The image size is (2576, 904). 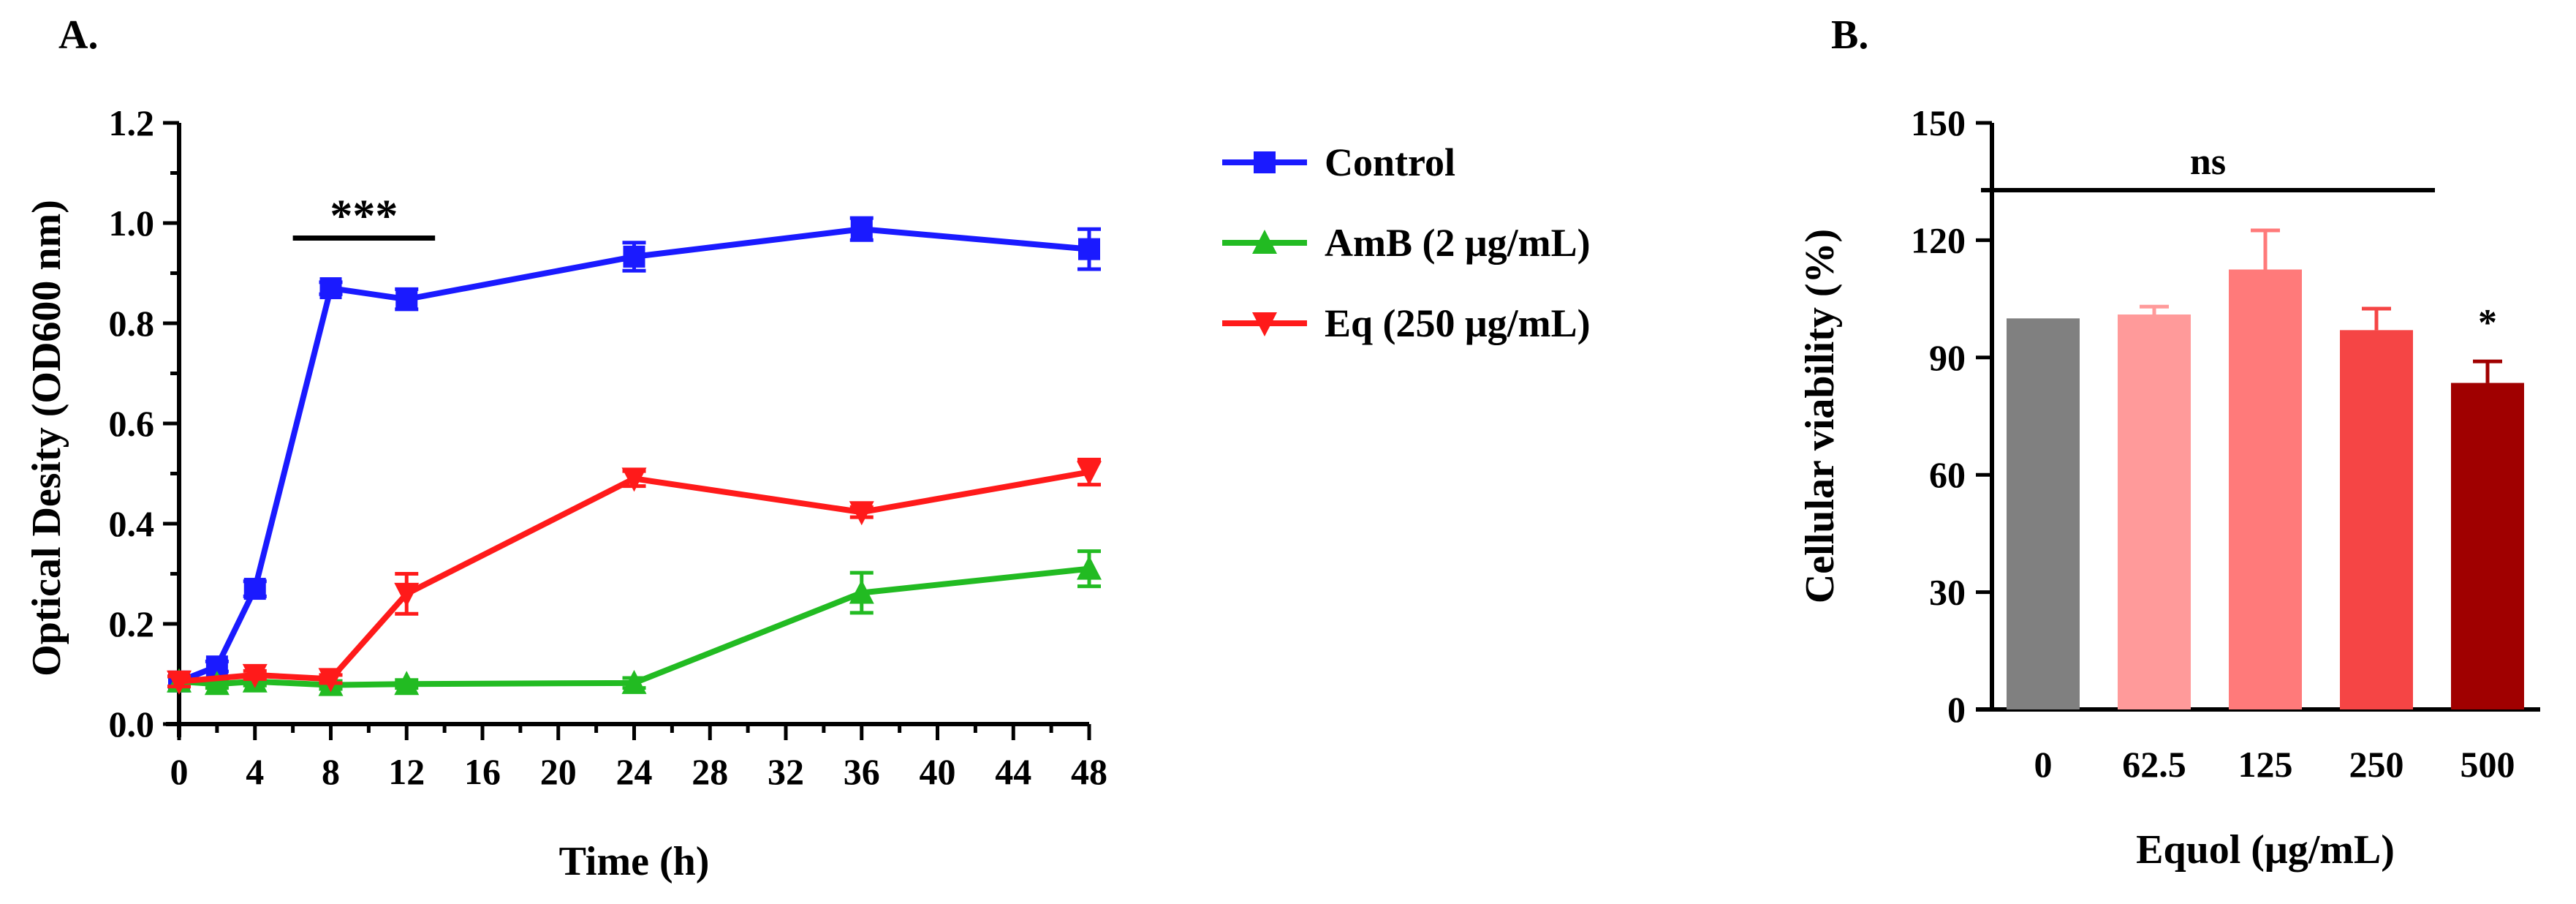 I want to click on bar-group: 500 *, so click(x=2487, y=543).